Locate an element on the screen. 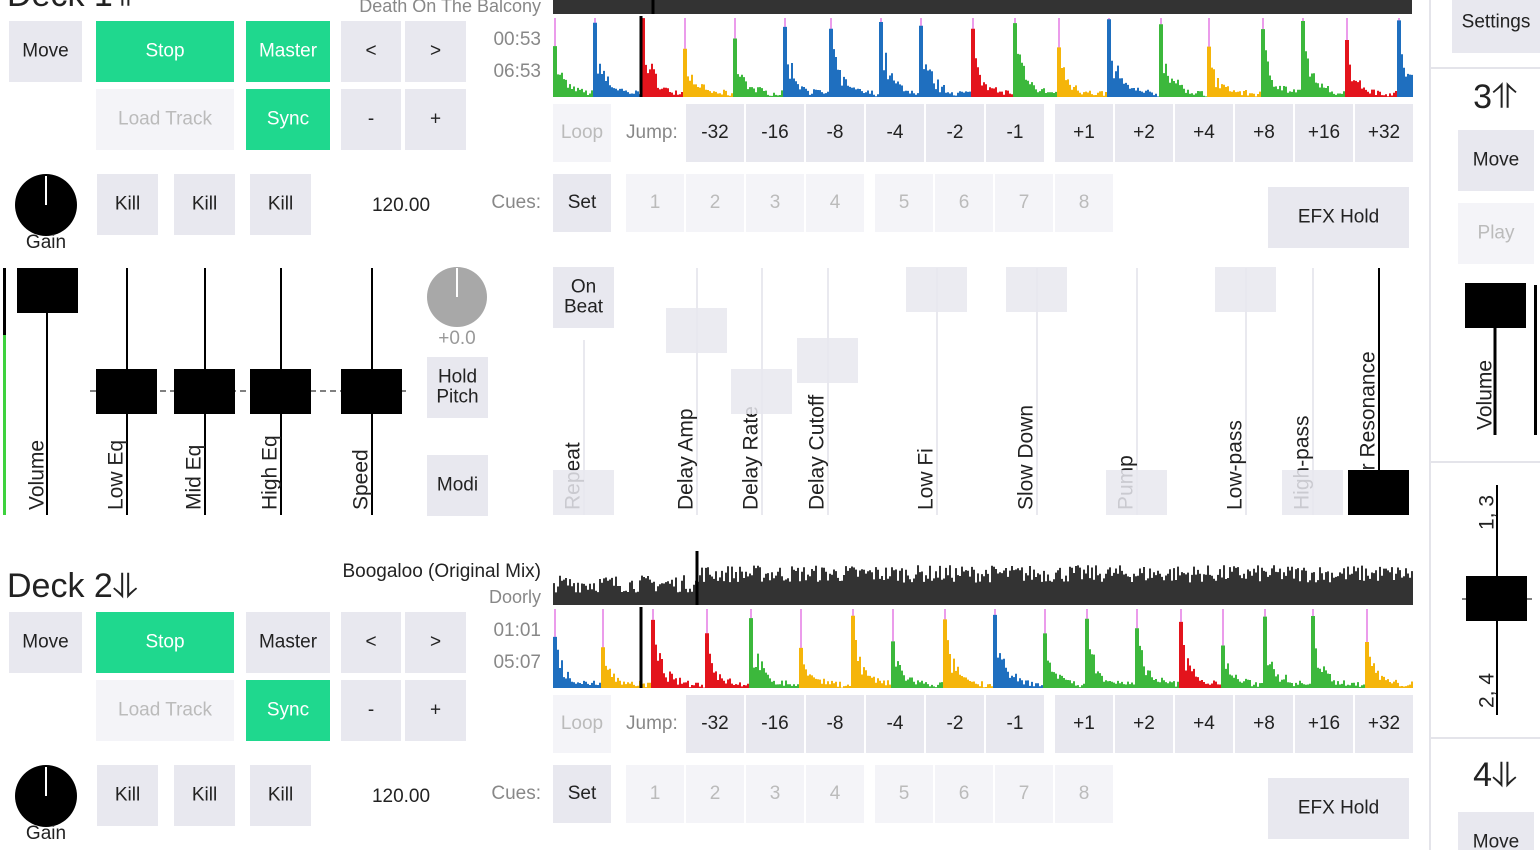 The height and width of the screenshot is (850, 1540). button: Settings is located at coordinates (1496, 26).